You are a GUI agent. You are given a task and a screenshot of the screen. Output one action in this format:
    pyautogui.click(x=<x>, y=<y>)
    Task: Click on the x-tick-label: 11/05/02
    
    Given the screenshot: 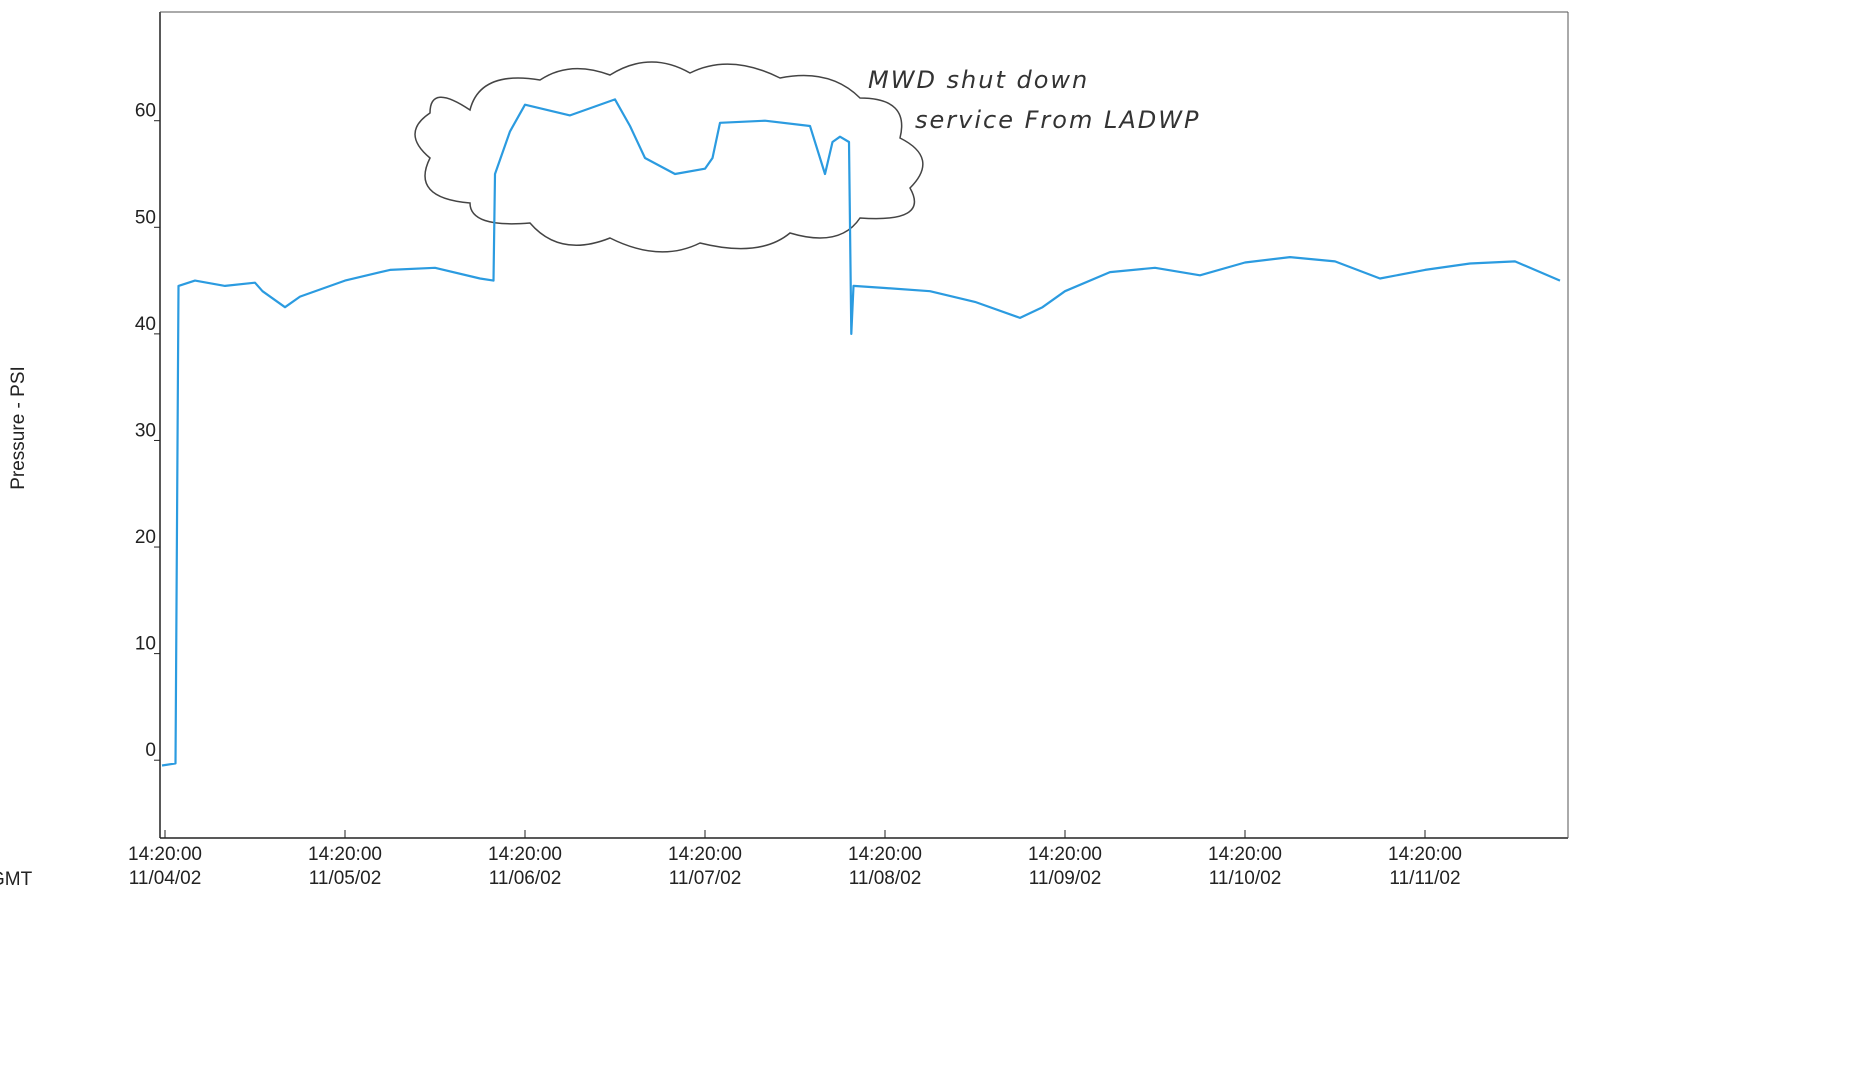 What is the action you would take?
    pyautogui.click(x=345, y=878)
    